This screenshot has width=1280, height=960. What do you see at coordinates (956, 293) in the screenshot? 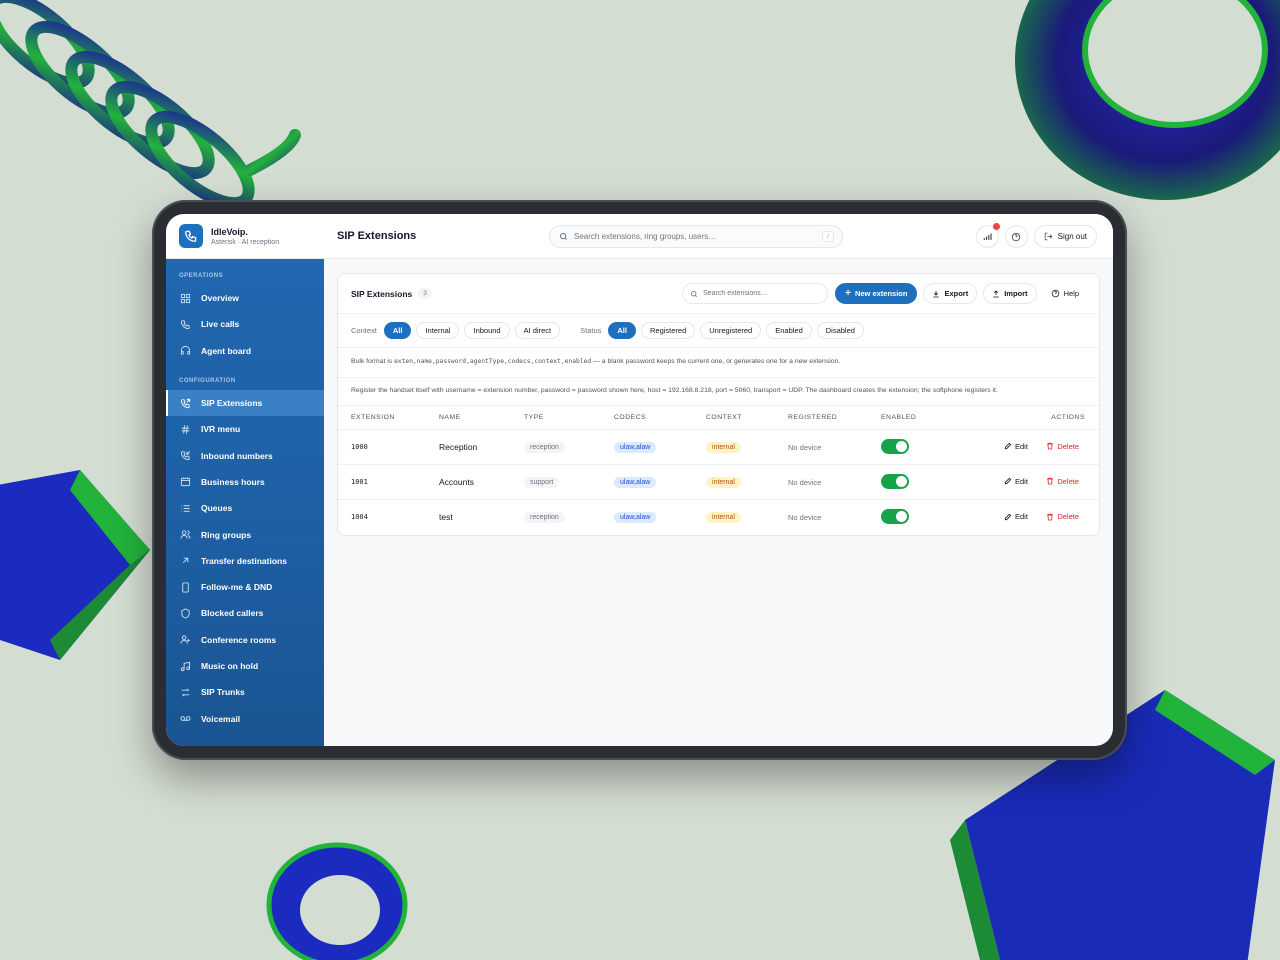
I see `export-label: Export` at bounding box center [956, 293].